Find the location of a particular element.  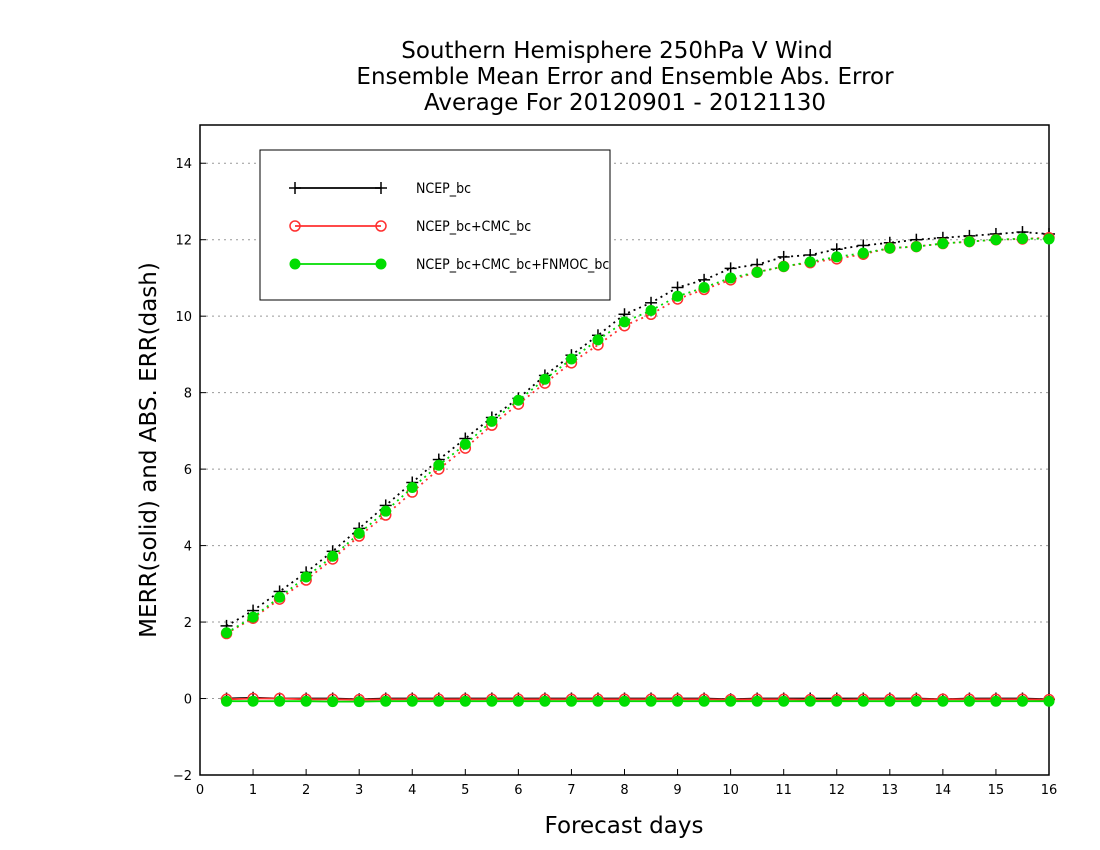

x-axis: 0 1 2 3 4 5 6 7 8 9 10 11 12 13 14 15 16 is located at coordinates (626, 783).